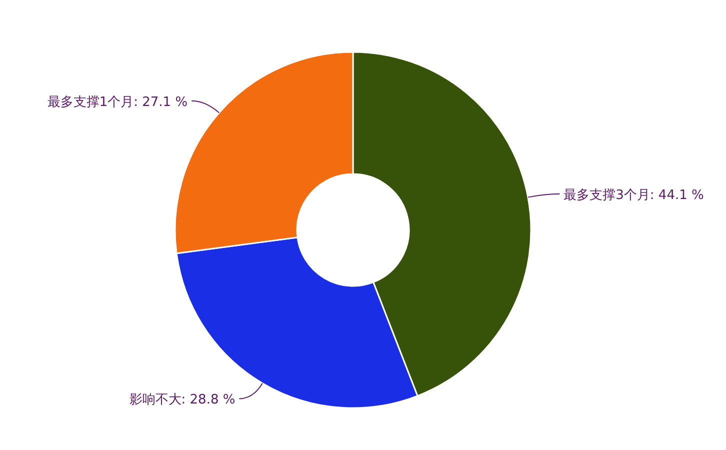  I want to click on slice-label: 最多支撑3个月: 44.1 %, so click(634, 195).